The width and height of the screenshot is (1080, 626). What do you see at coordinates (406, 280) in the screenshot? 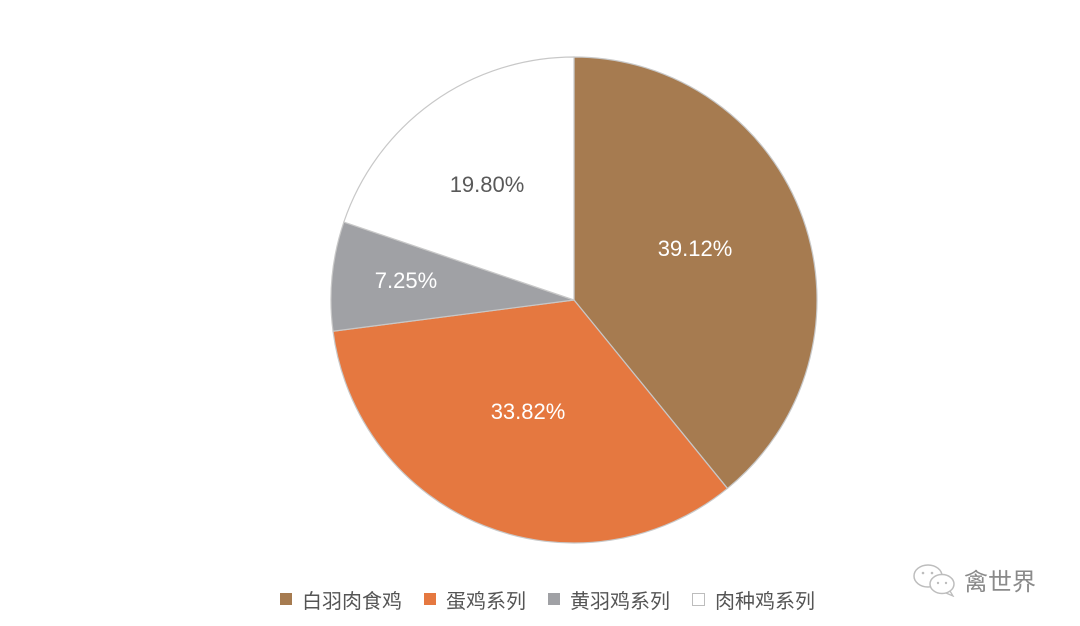
I see `slice-value-label: 7.25%` at bounding box center [406, 280].